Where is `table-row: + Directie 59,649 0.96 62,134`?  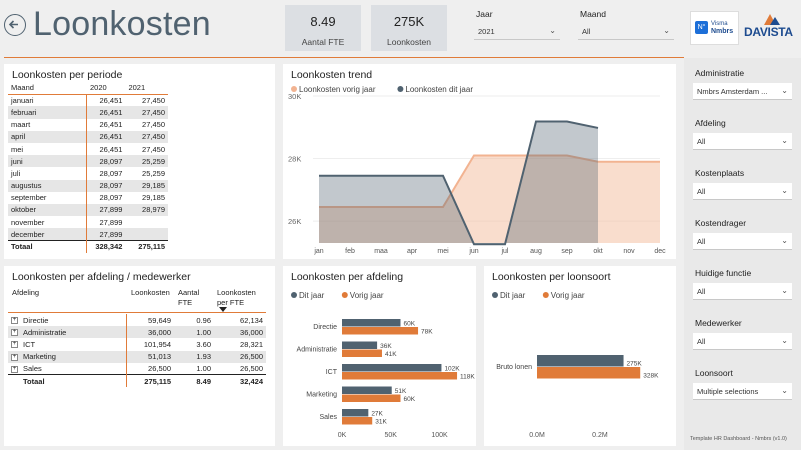 table-row: + Directie 59,649 0.96 62,134 is located at coordinates (137, 320).